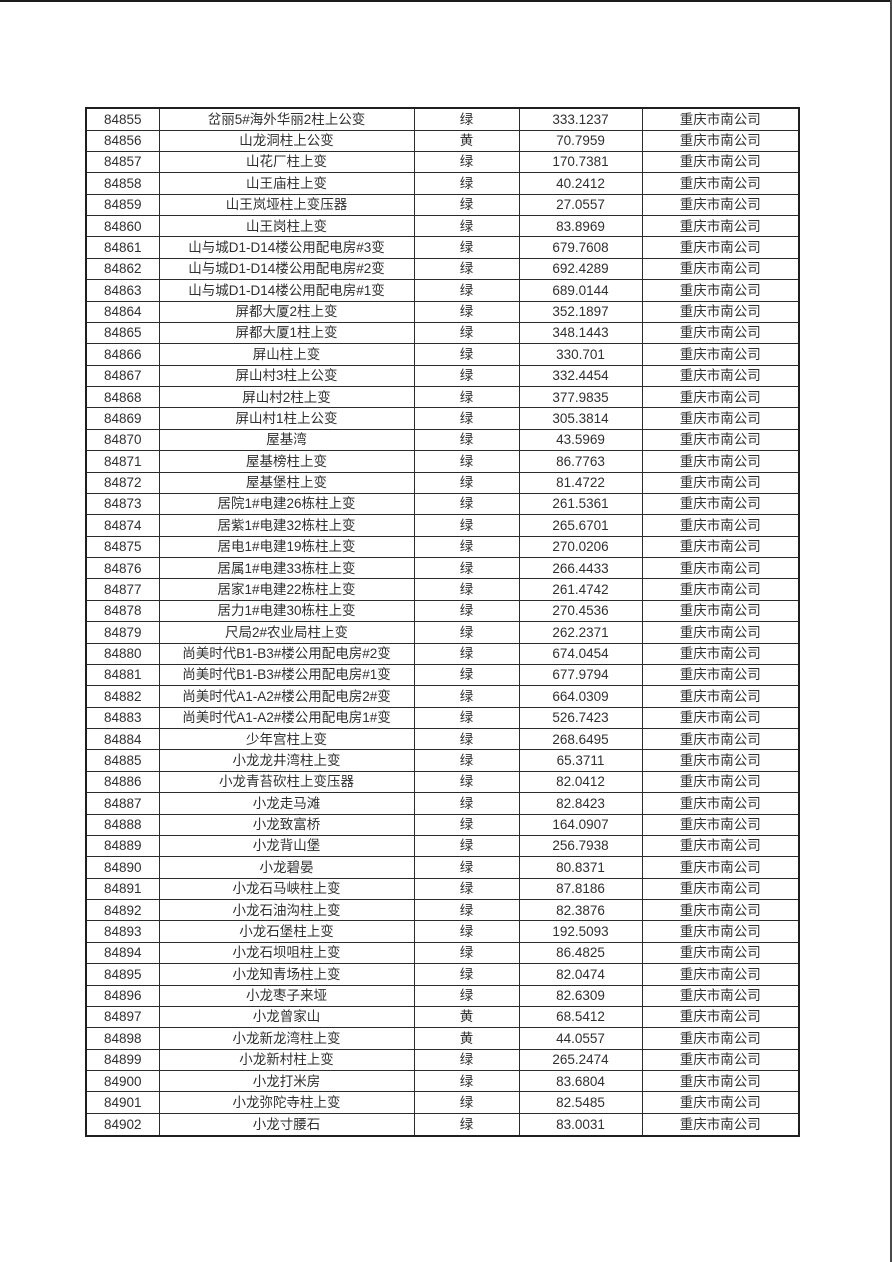 The image size is (892, 1262). I want to click on cell-value: 270.0206, so click(580, 547).